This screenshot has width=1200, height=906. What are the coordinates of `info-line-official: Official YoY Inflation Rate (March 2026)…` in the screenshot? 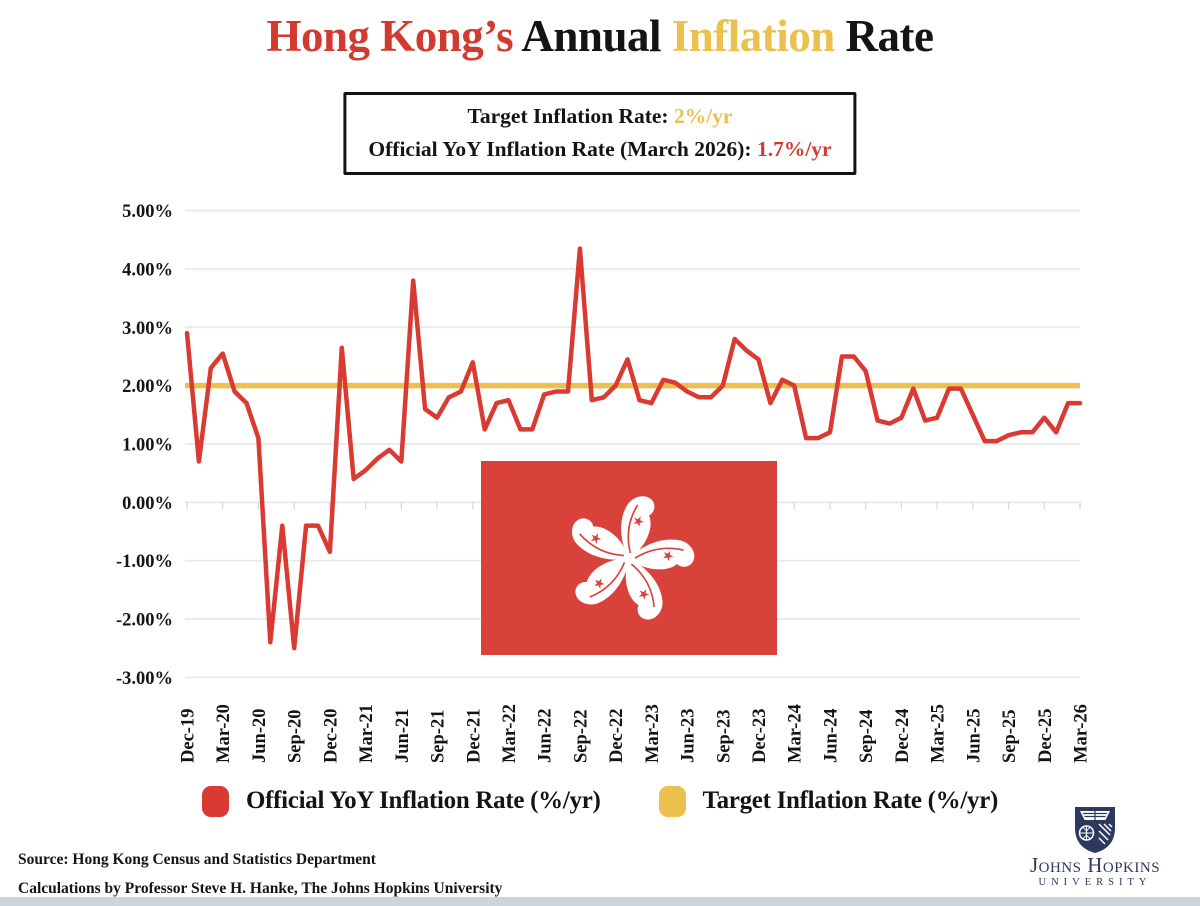 It's located at (599, 149).